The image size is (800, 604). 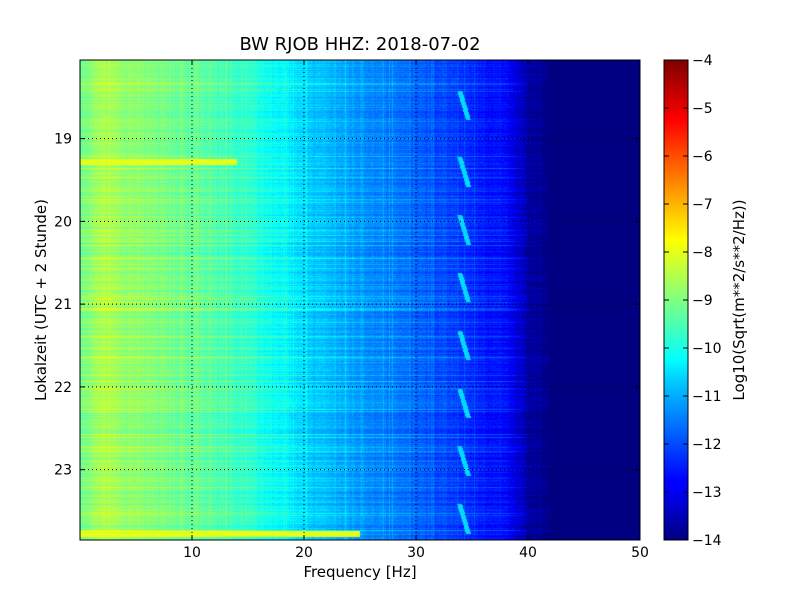 What do you see at coordinates (63, 388) in the screenshot?
I see `y-tick-label: 22` at bounding box center [63, 388].